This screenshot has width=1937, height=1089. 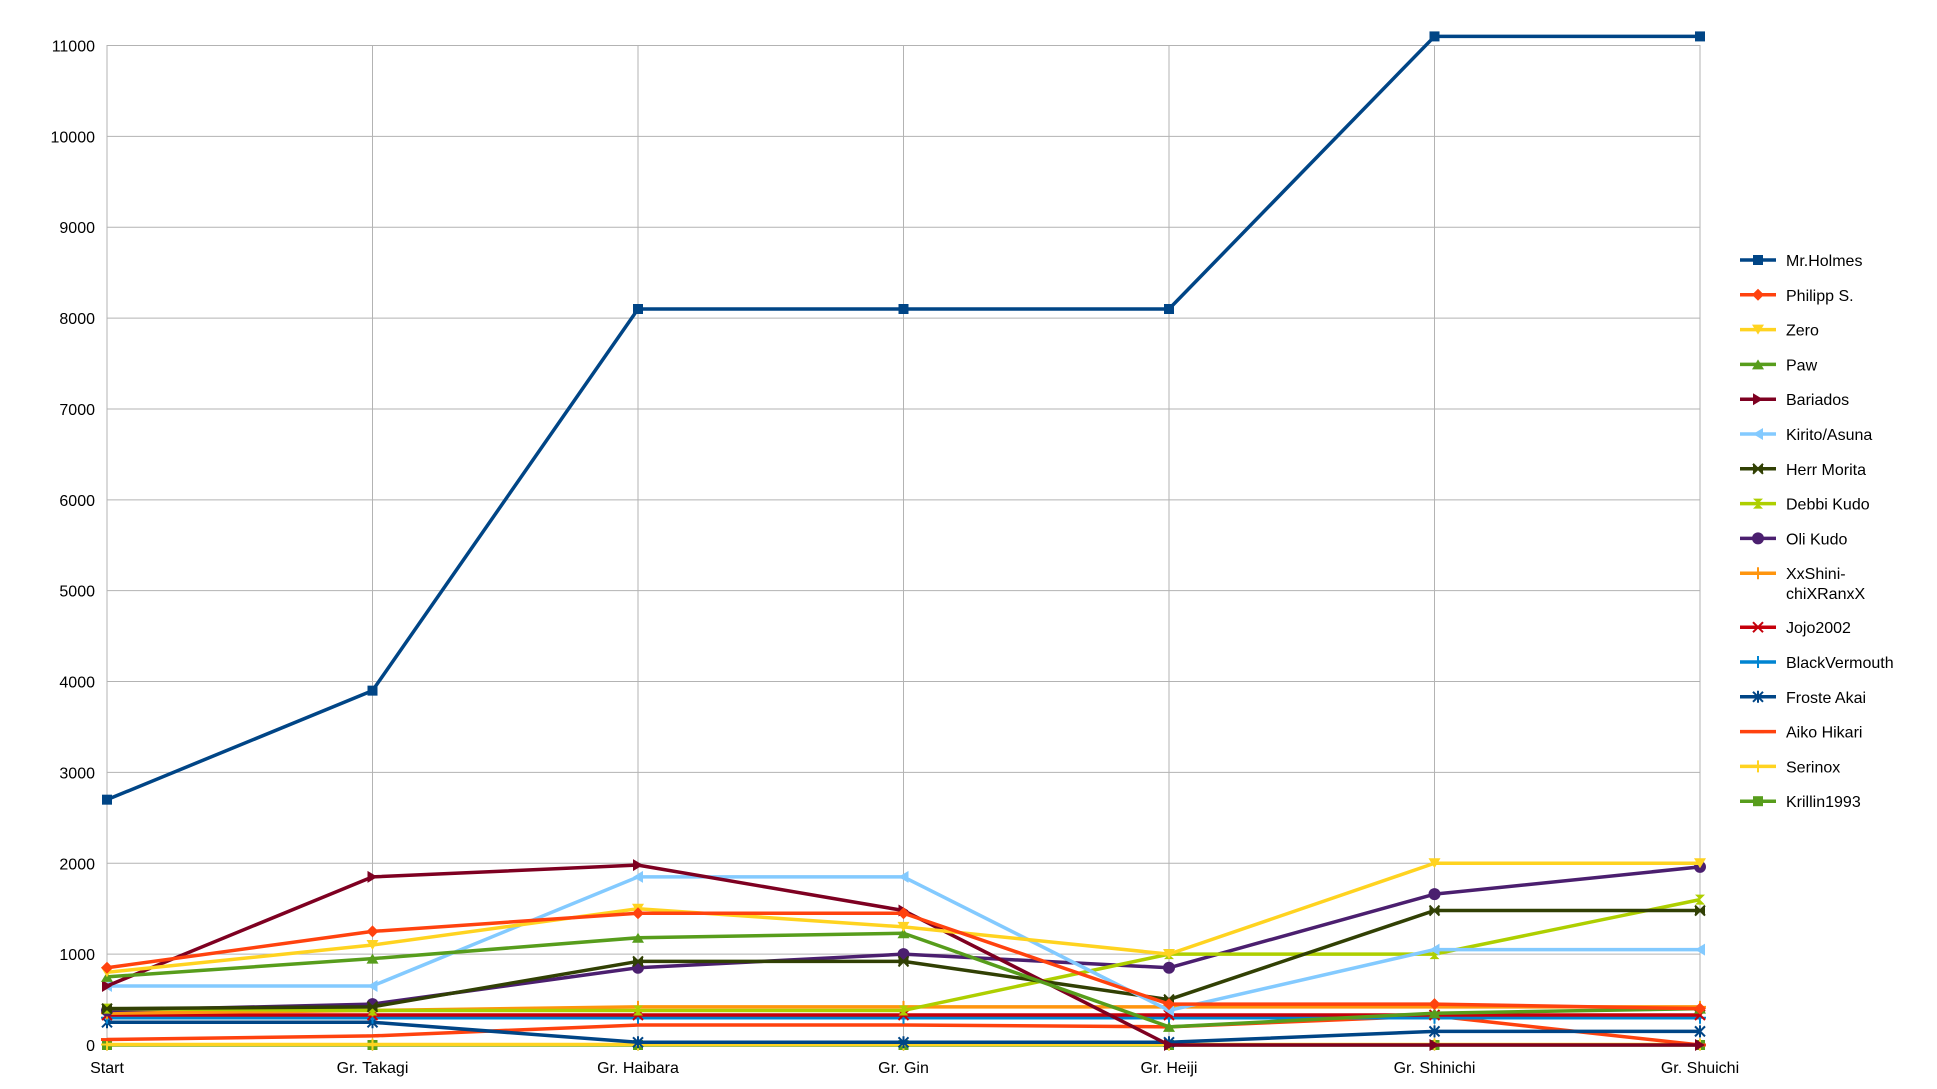 I want to click on series-philipp-s-, so click(x=903, y=961).